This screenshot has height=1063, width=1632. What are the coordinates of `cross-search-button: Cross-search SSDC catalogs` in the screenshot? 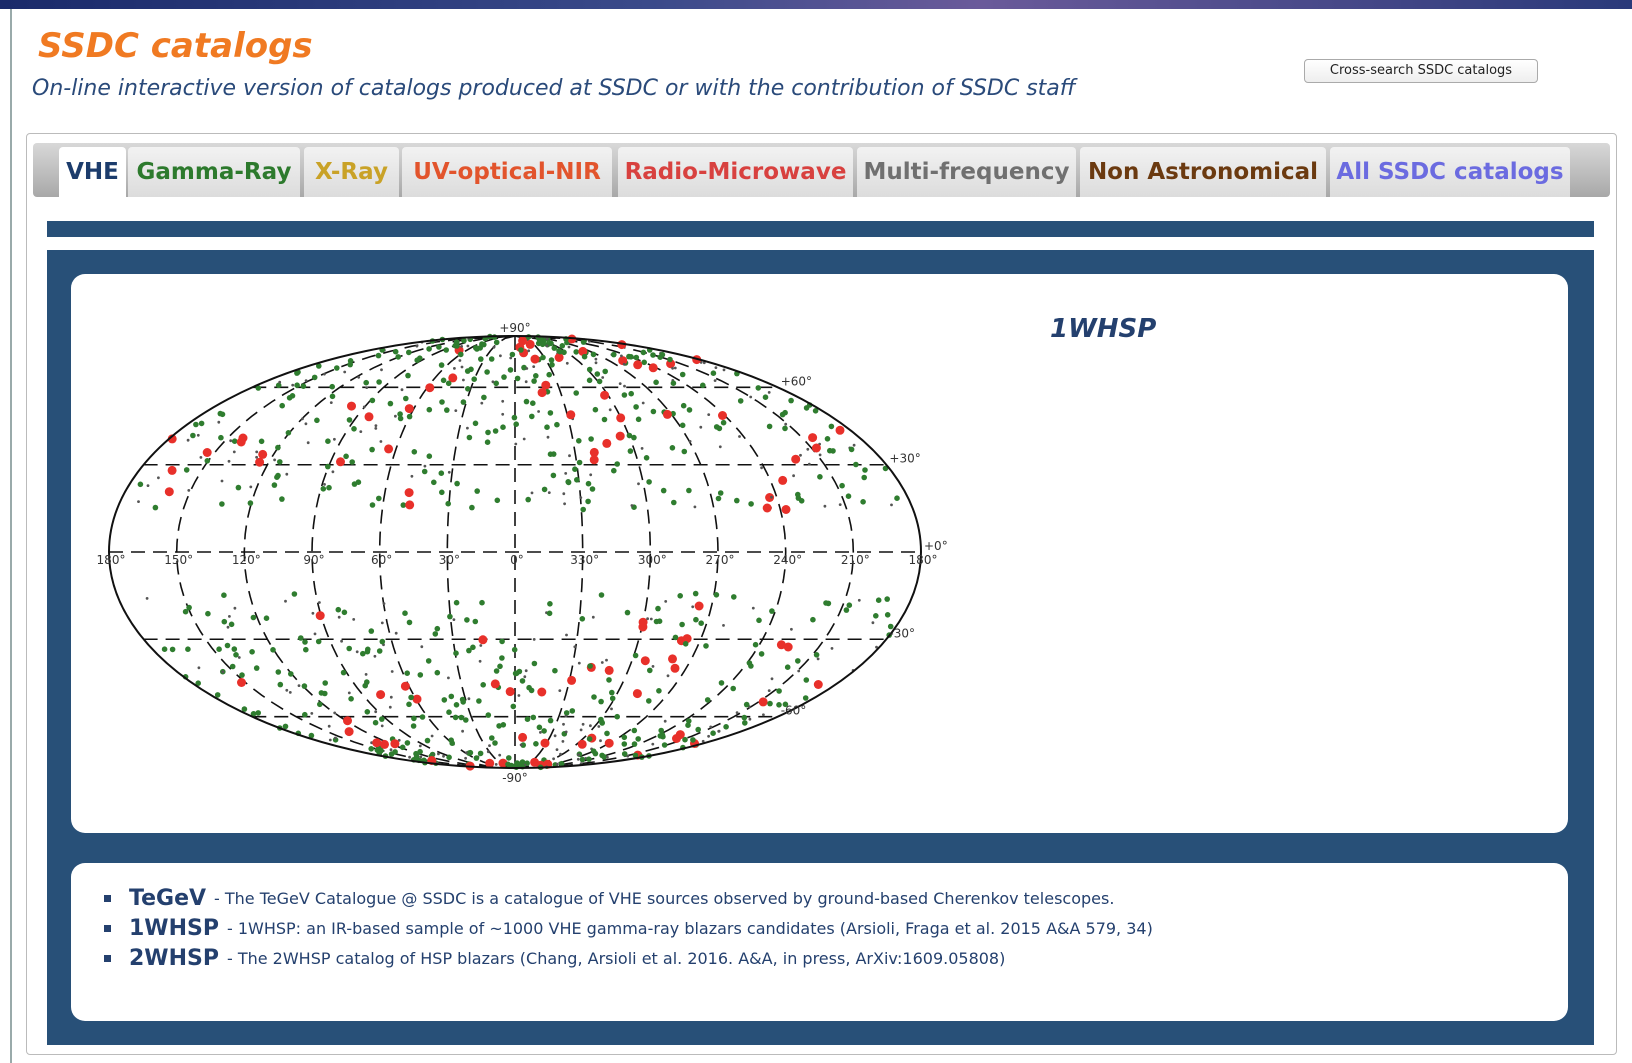 It's located at (1421, 71).